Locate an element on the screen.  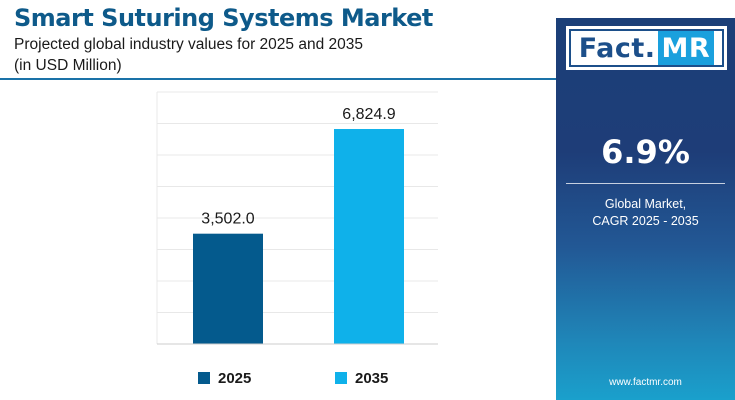
cagr-label-line1: Global Market, is located at coordinates (645, 204).